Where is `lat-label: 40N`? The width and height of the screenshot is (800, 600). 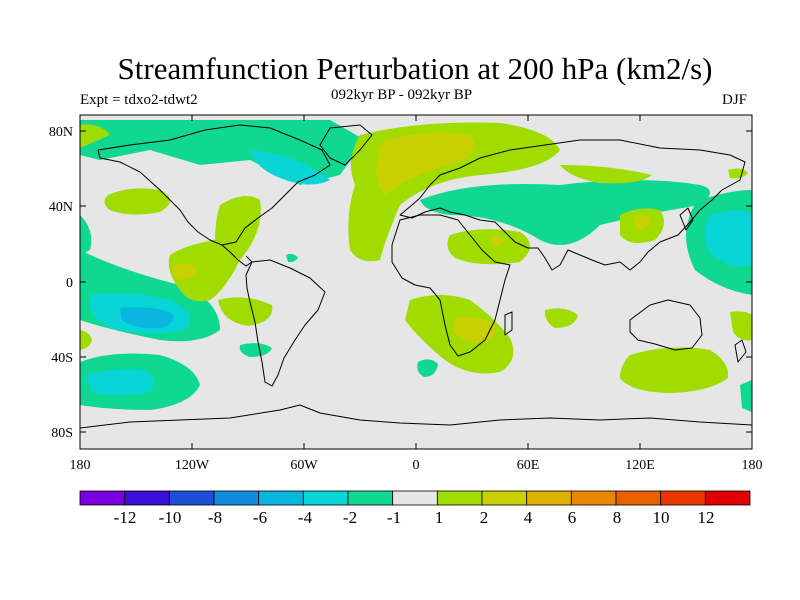 lat-label: 40N is located at coordinates (61, 207).